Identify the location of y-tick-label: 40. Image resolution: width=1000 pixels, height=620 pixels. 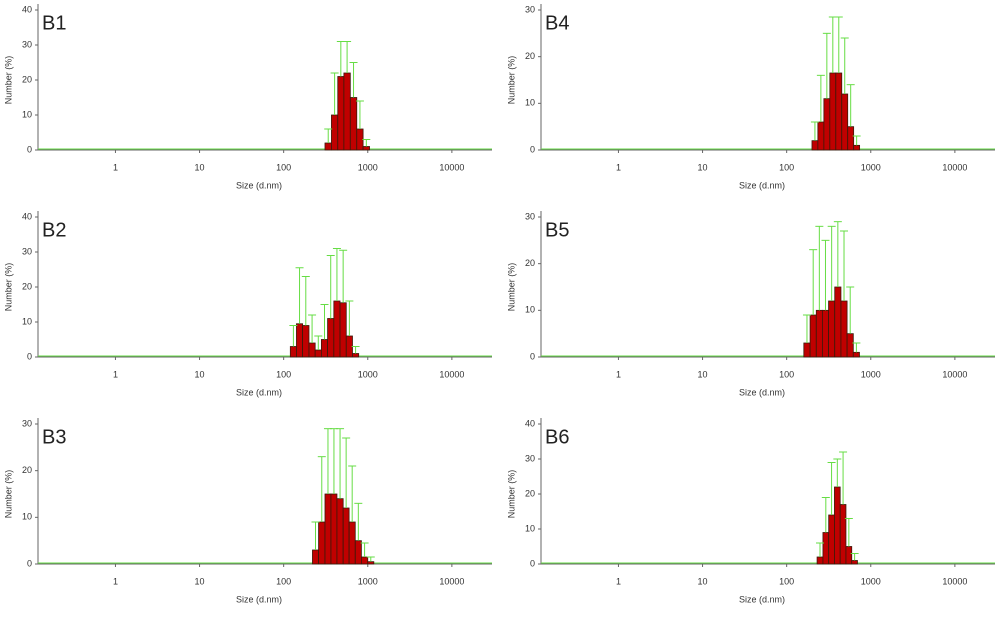
(530, 423).